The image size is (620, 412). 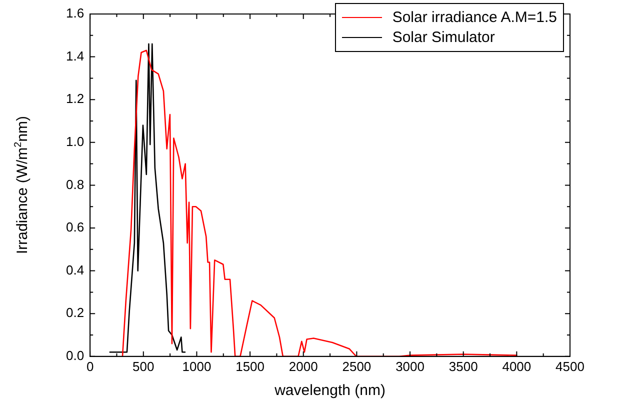 What do you see at coordinates (75, 312) in the screenshot?
I see `y-tick-label: 0.2` at bounding box center [75, 312].